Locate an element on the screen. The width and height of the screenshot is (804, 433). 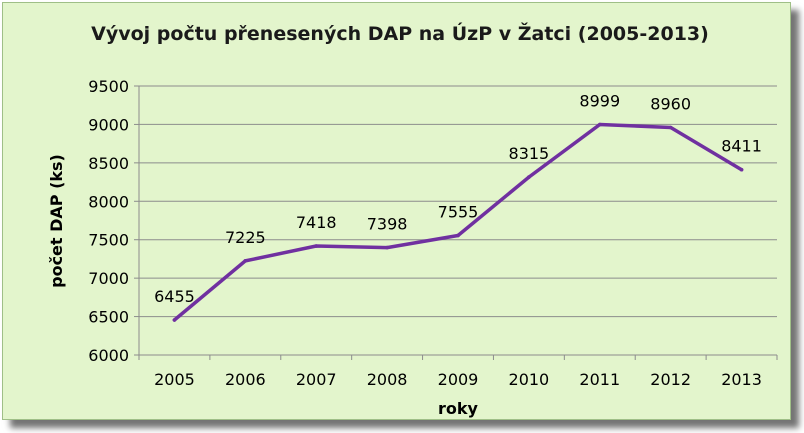
y-tick-label: 6500 is located at coordinates (108, 317).